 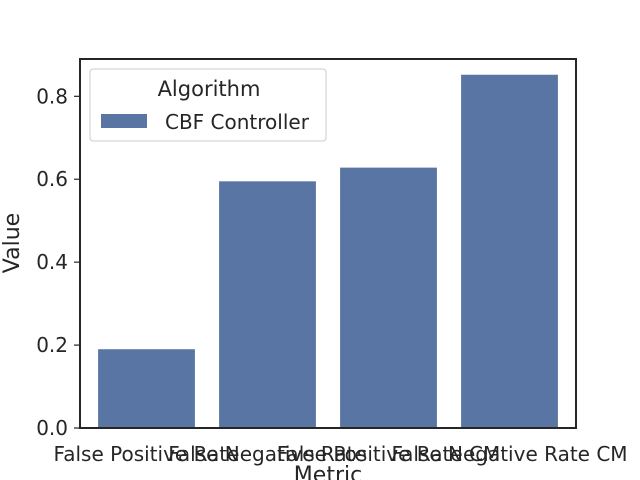 What do you see at coordinates (52, 179) in the screenshot?
I see `y-tick-label: 0.6` at bounding box center [52, 179].